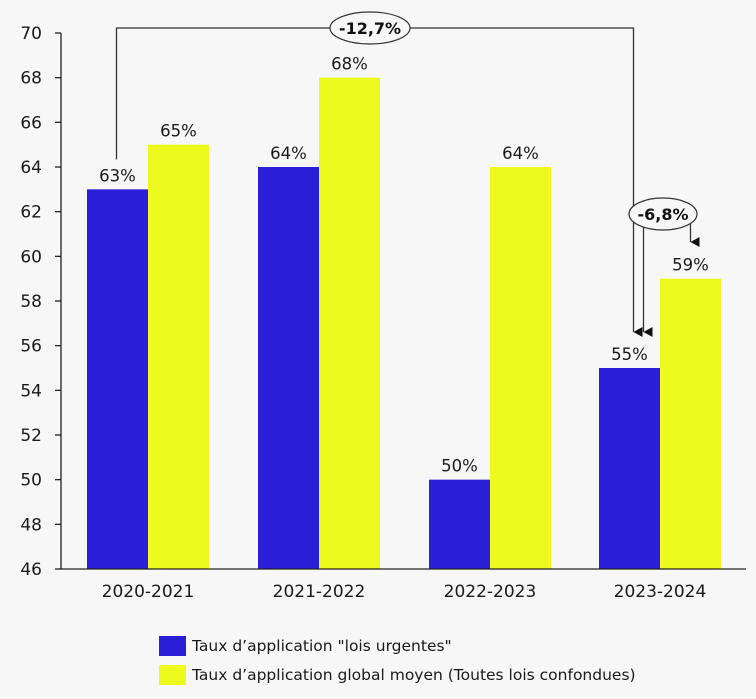  Describe the element at coordinates (31, 34) in the screenshot. I see `y-tick-label: 70` at that location.